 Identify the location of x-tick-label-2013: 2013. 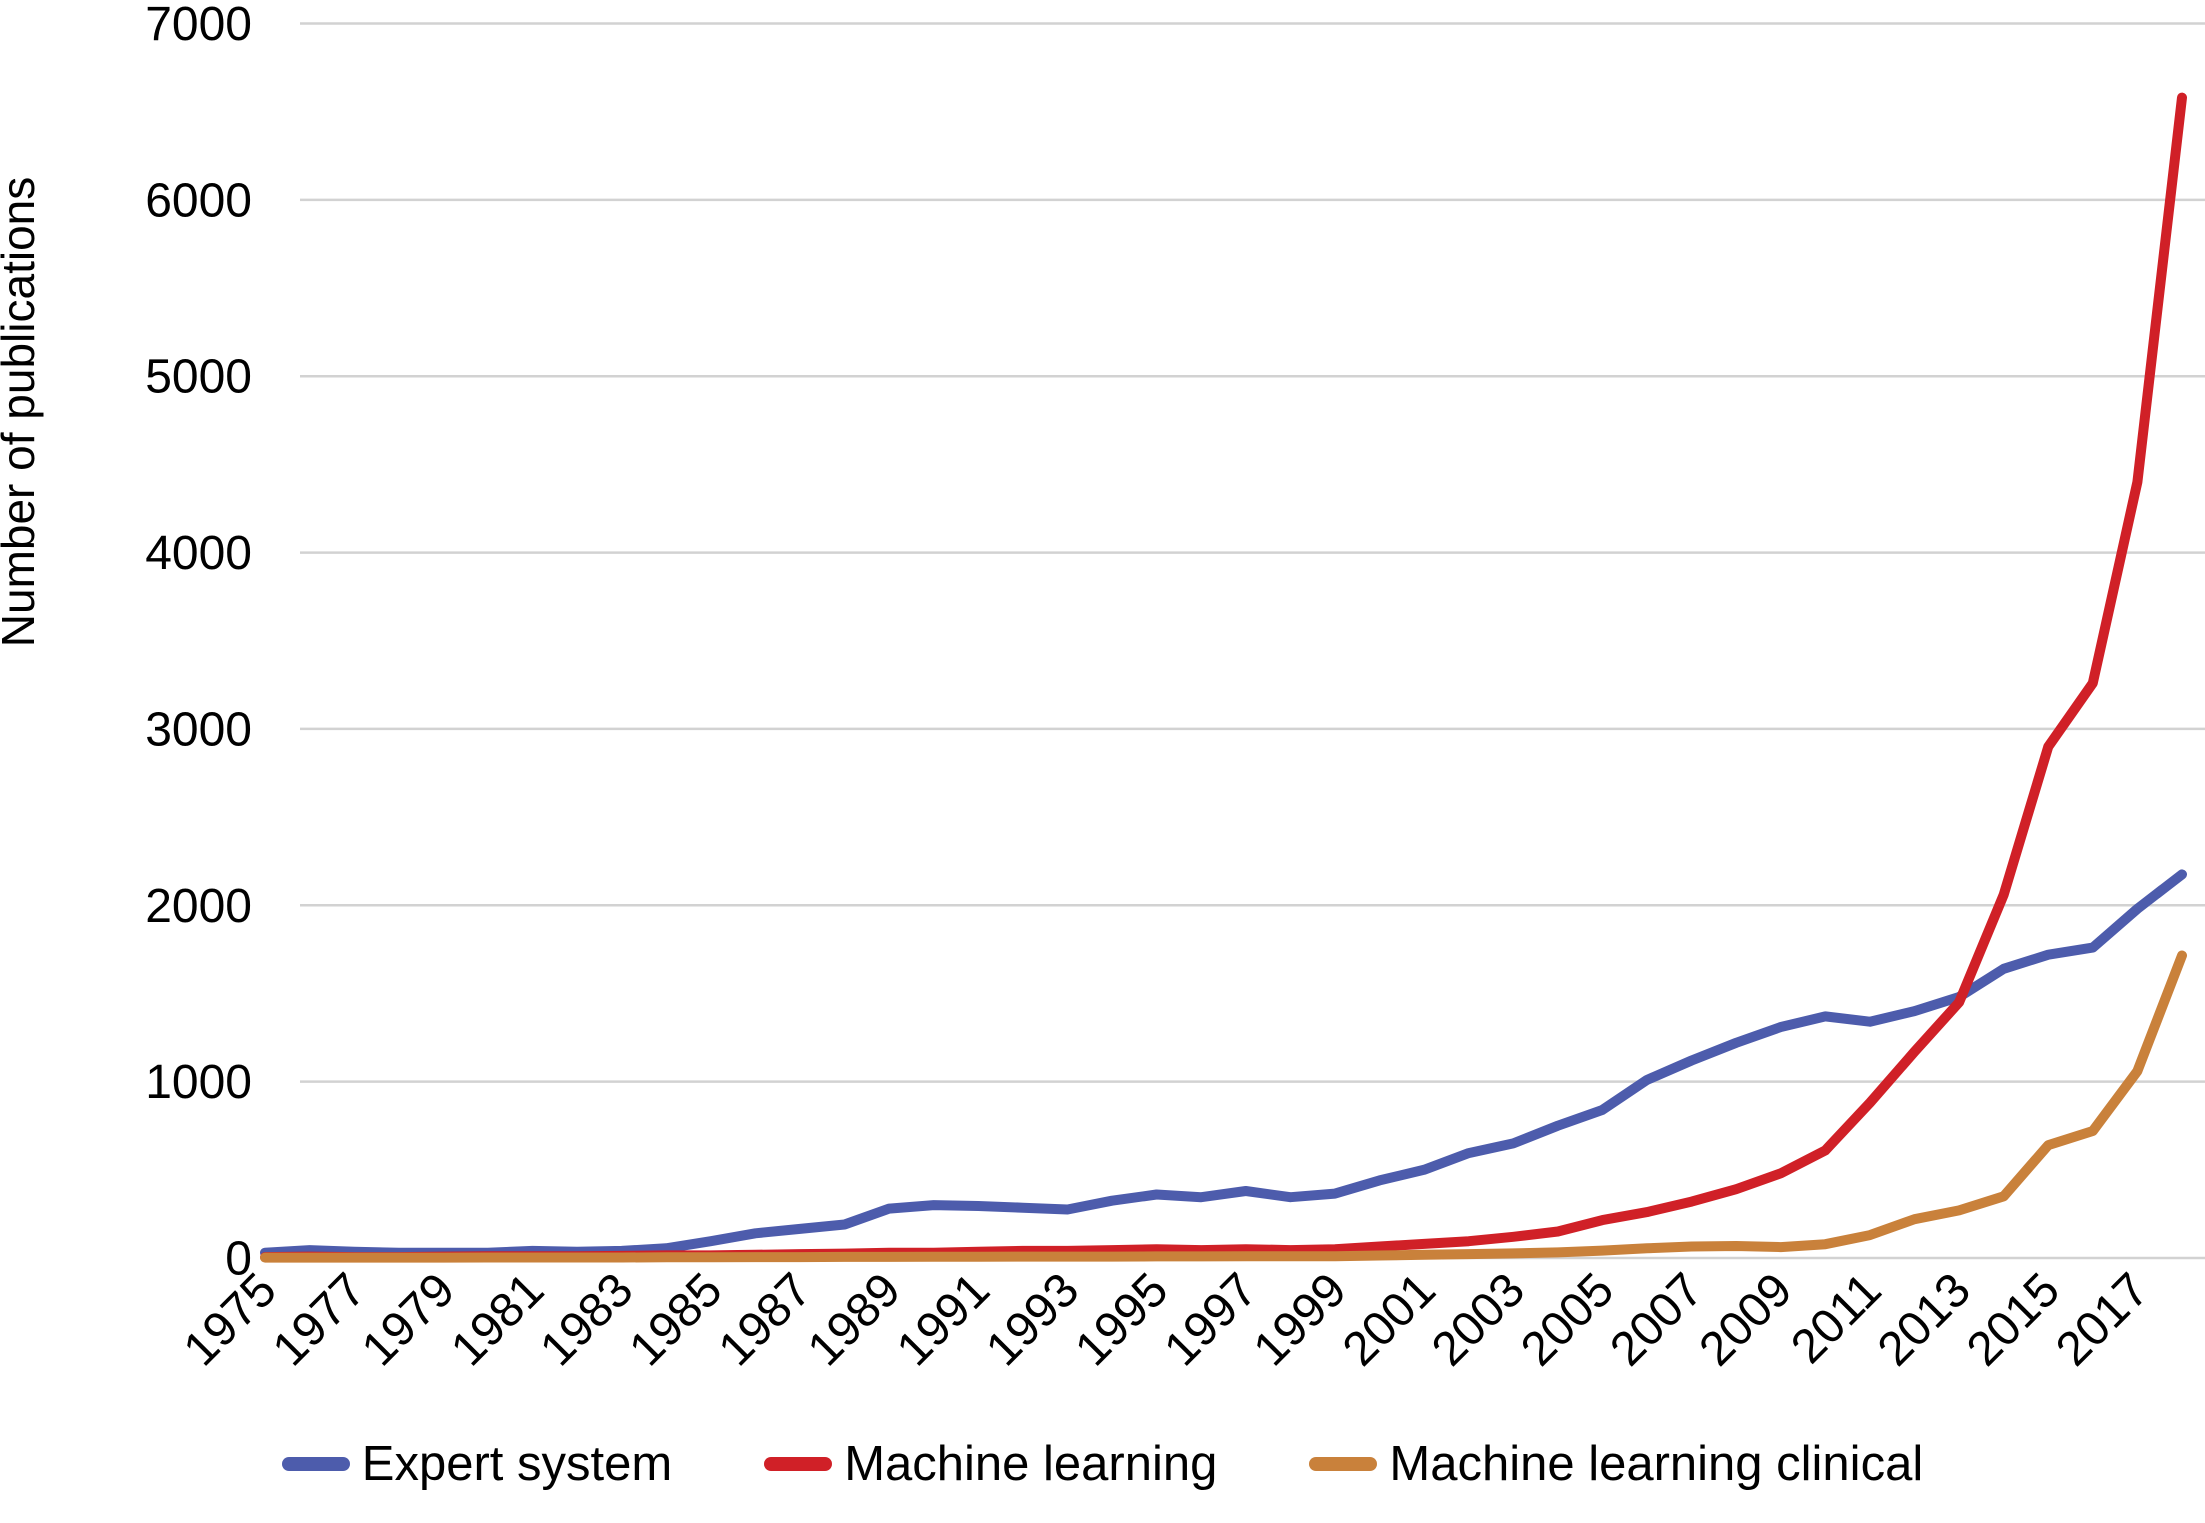
(1924, 1319).